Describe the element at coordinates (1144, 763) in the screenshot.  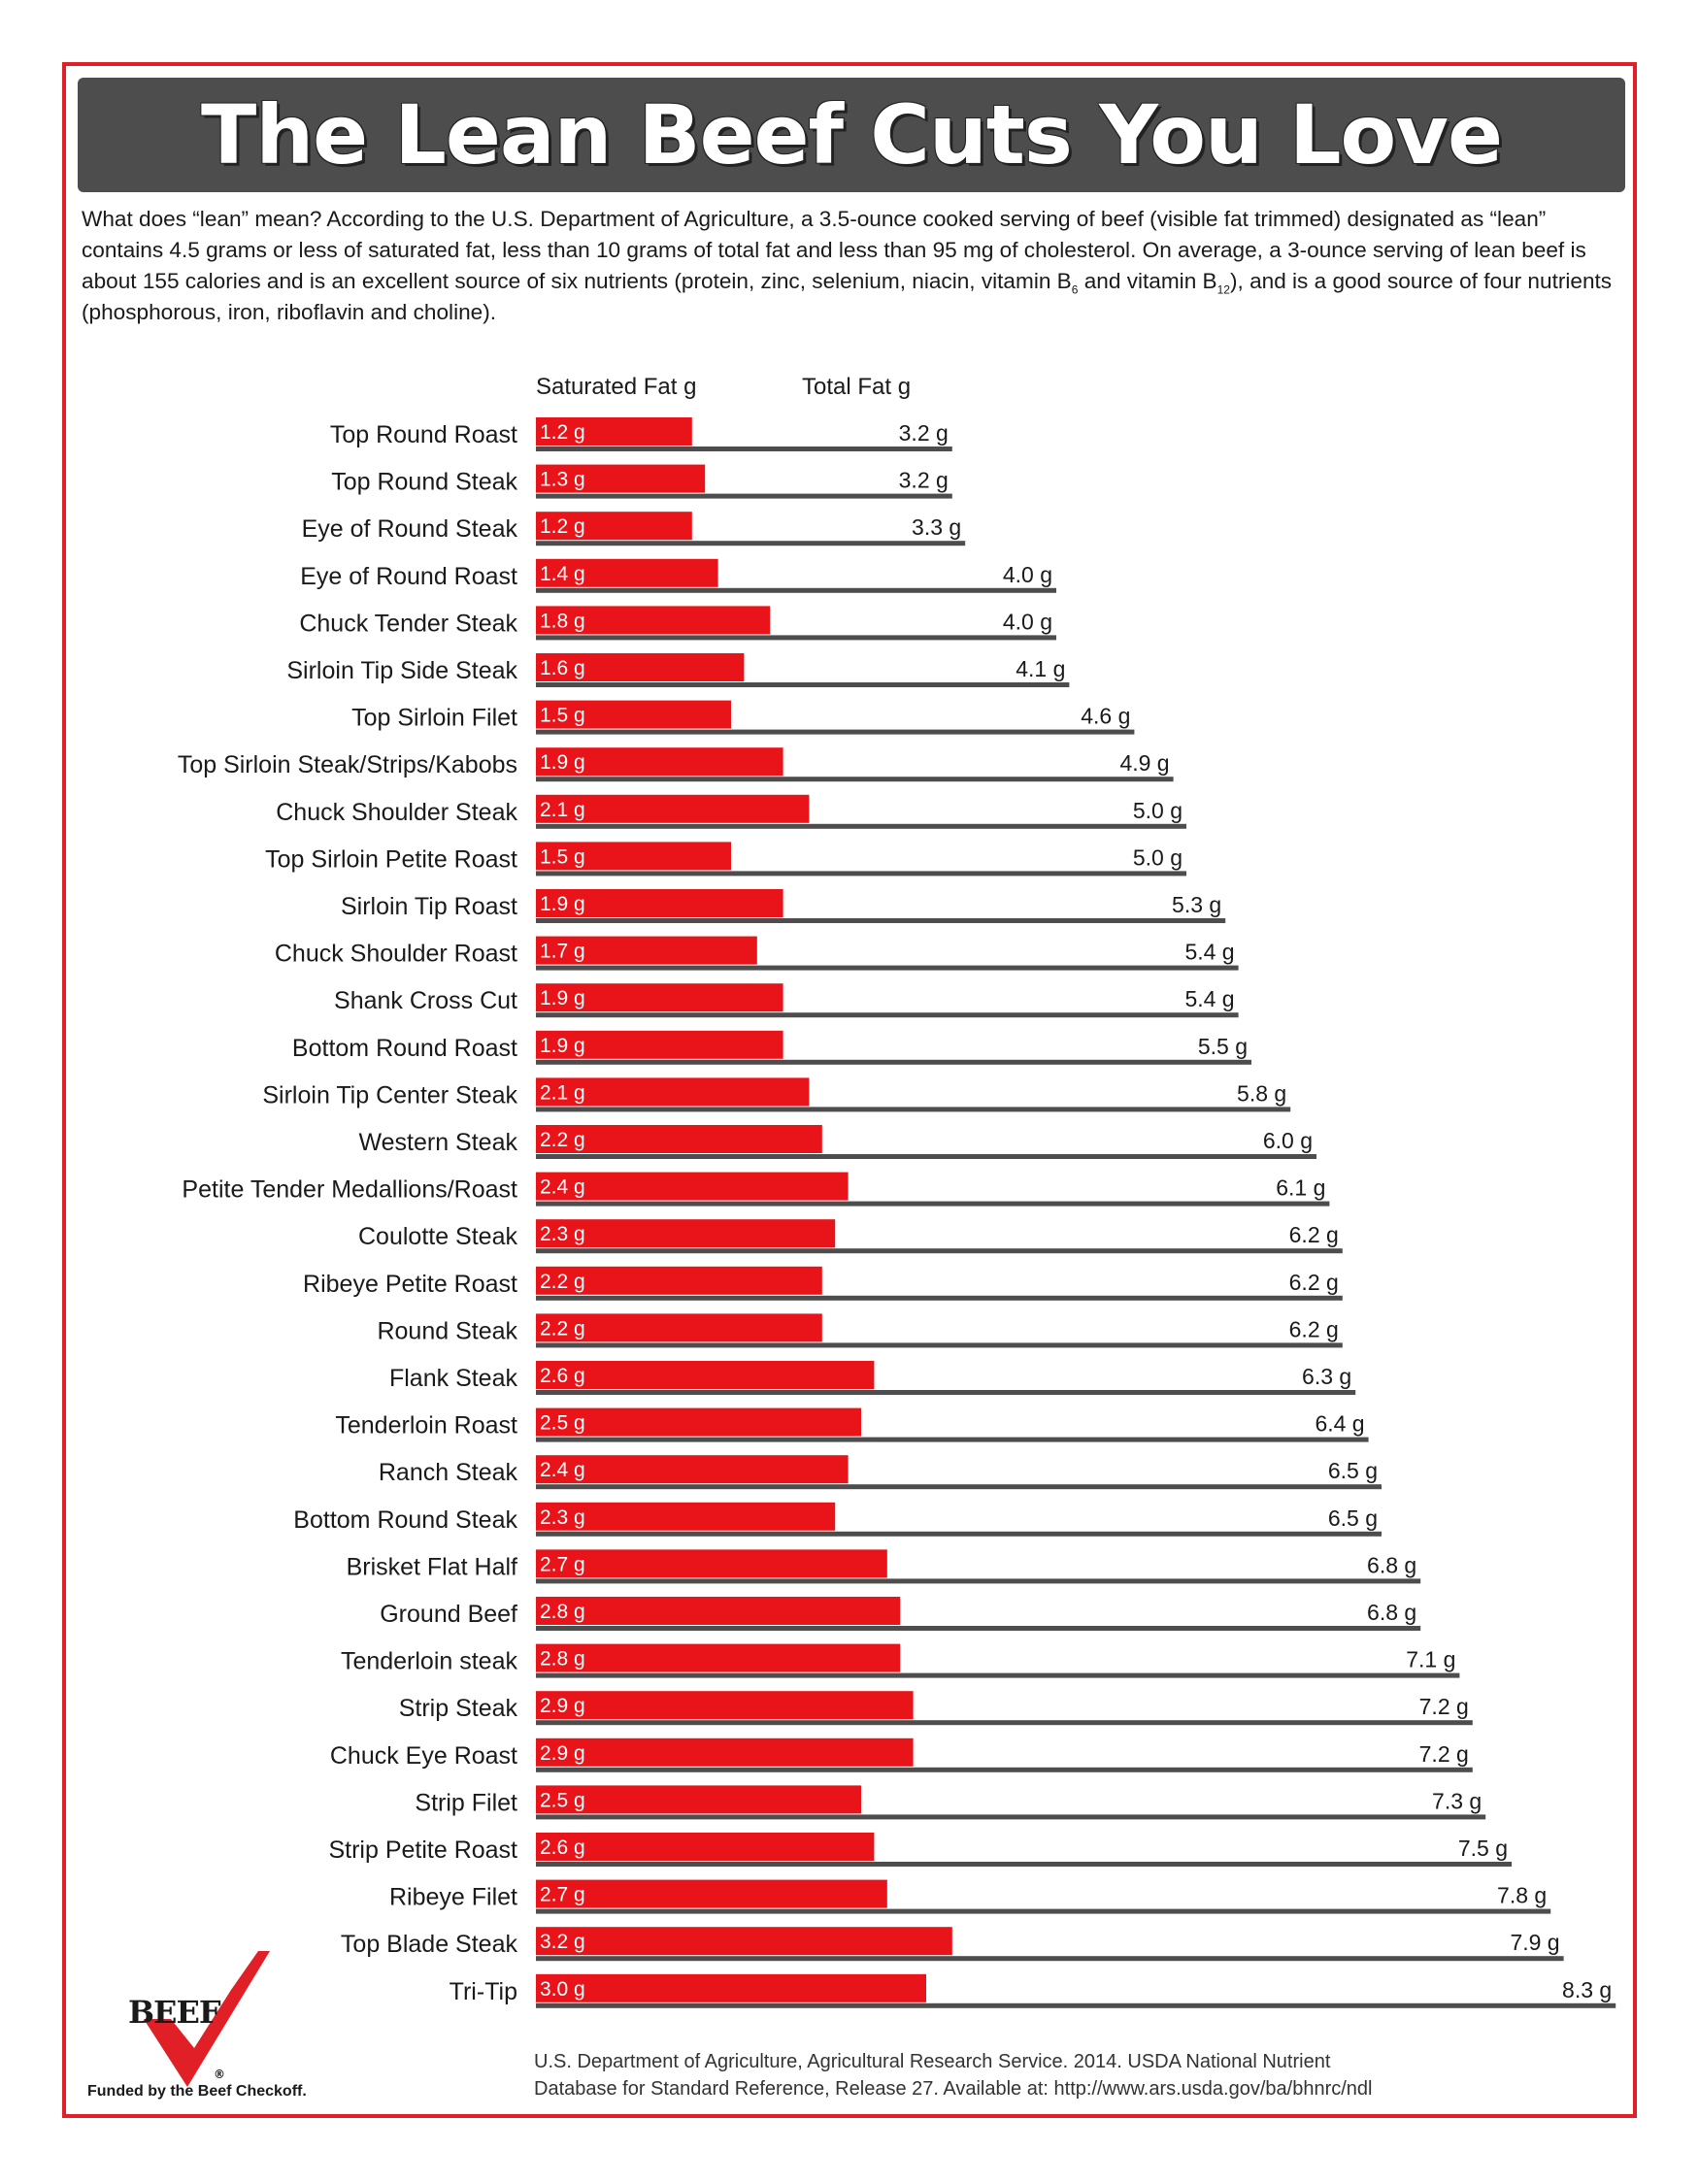
I see `total-fat-label: 4.9 g` at that location.